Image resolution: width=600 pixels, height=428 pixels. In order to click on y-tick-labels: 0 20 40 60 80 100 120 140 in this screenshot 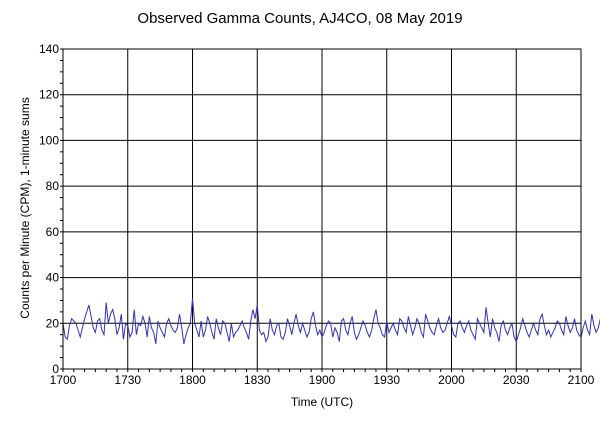, I will do `click(49, 209)`.